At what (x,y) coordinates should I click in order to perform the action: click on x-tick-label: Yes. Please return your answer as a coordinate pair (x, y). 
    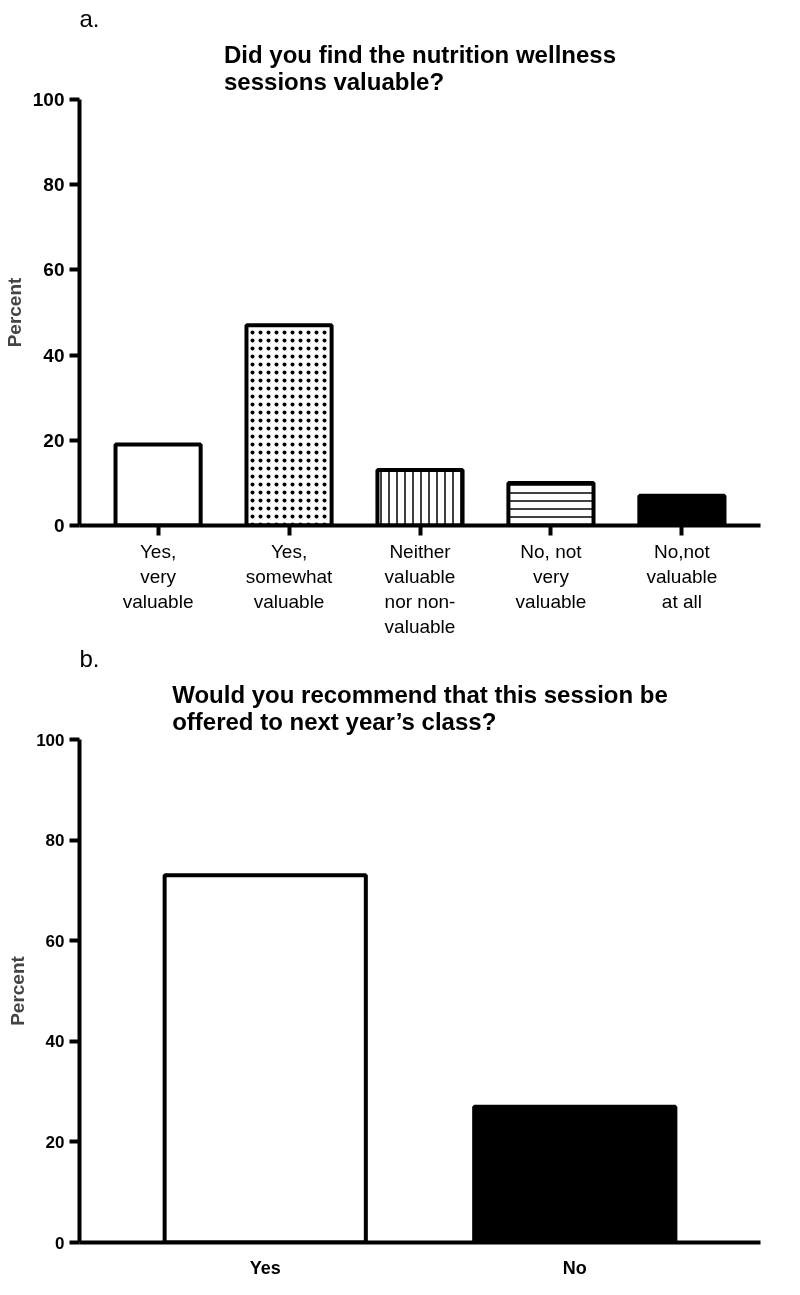
    Looking at the image, I should click on (265, 1267).